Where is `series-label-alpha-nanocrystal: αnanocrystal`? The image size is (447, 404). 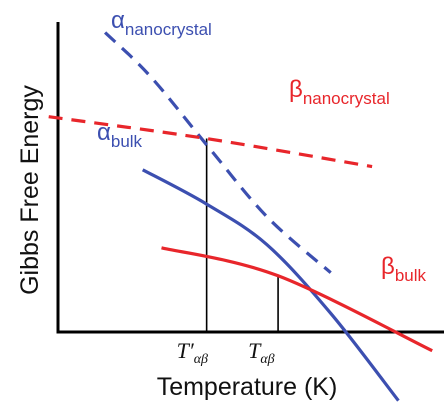
series-label-alpha-nanocrystal: αnanocrystal is located at coordinates (161, 23).